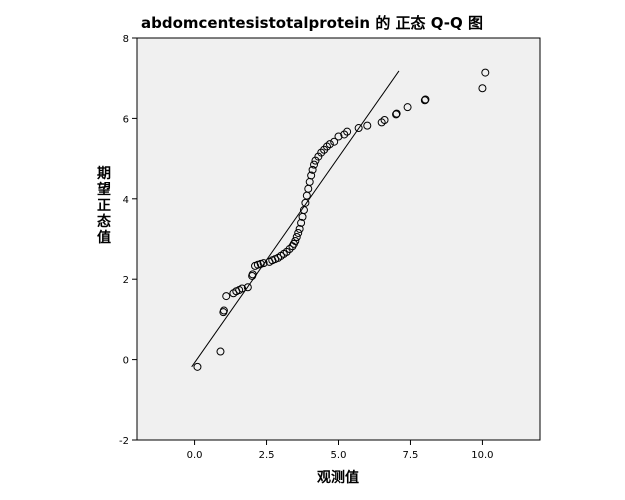 Image resolution: width=625 pixels, height=500 pixels. What do you see at coordinates (195, 455) in the screenshot?
I see `x-tick-label: 0.0` at bounding box center [195, 455].